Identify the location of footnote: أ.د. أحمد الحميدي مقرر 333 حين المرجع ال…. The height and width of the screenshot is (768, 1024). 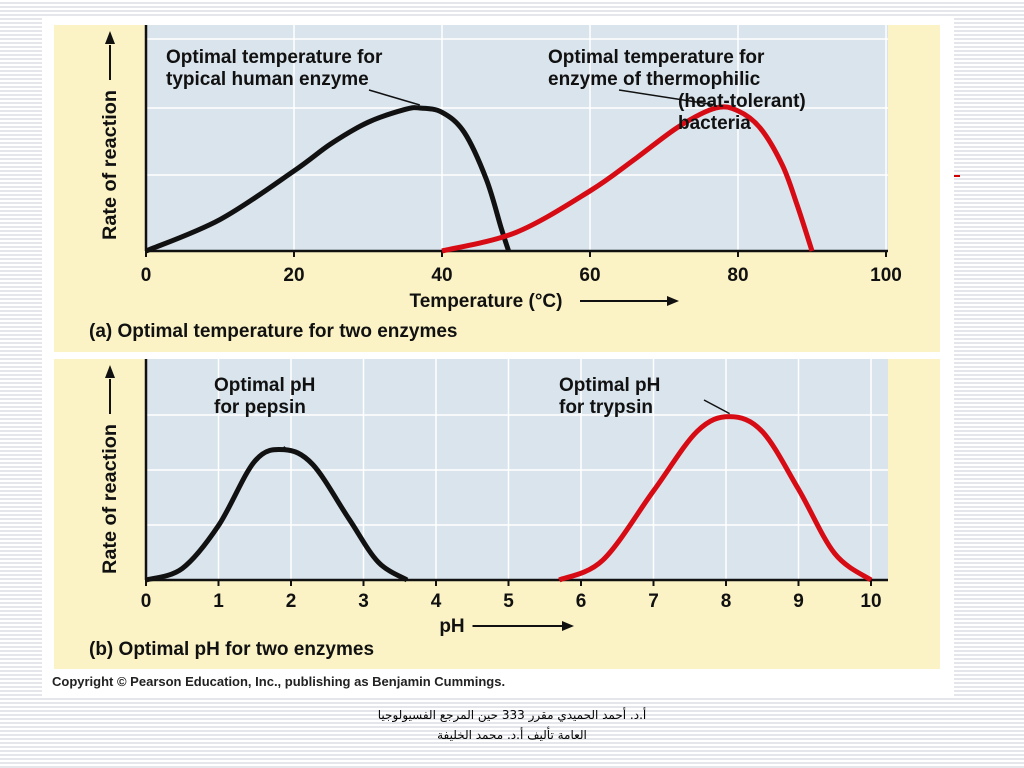
(512, 725).